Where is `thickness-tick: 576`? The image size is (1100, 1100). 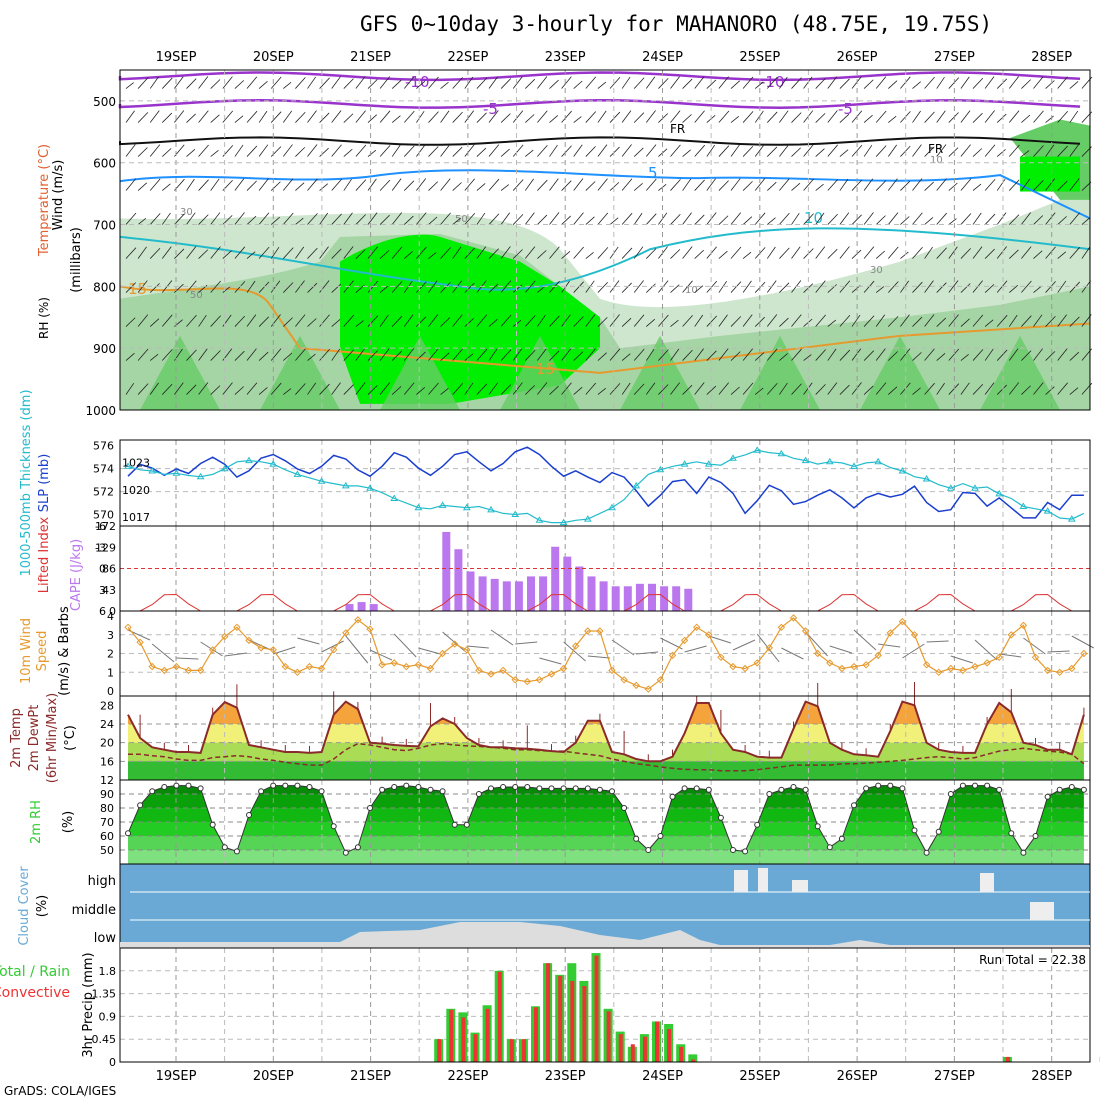 thickness-tick: 576 is located at coordinates (103, 446).